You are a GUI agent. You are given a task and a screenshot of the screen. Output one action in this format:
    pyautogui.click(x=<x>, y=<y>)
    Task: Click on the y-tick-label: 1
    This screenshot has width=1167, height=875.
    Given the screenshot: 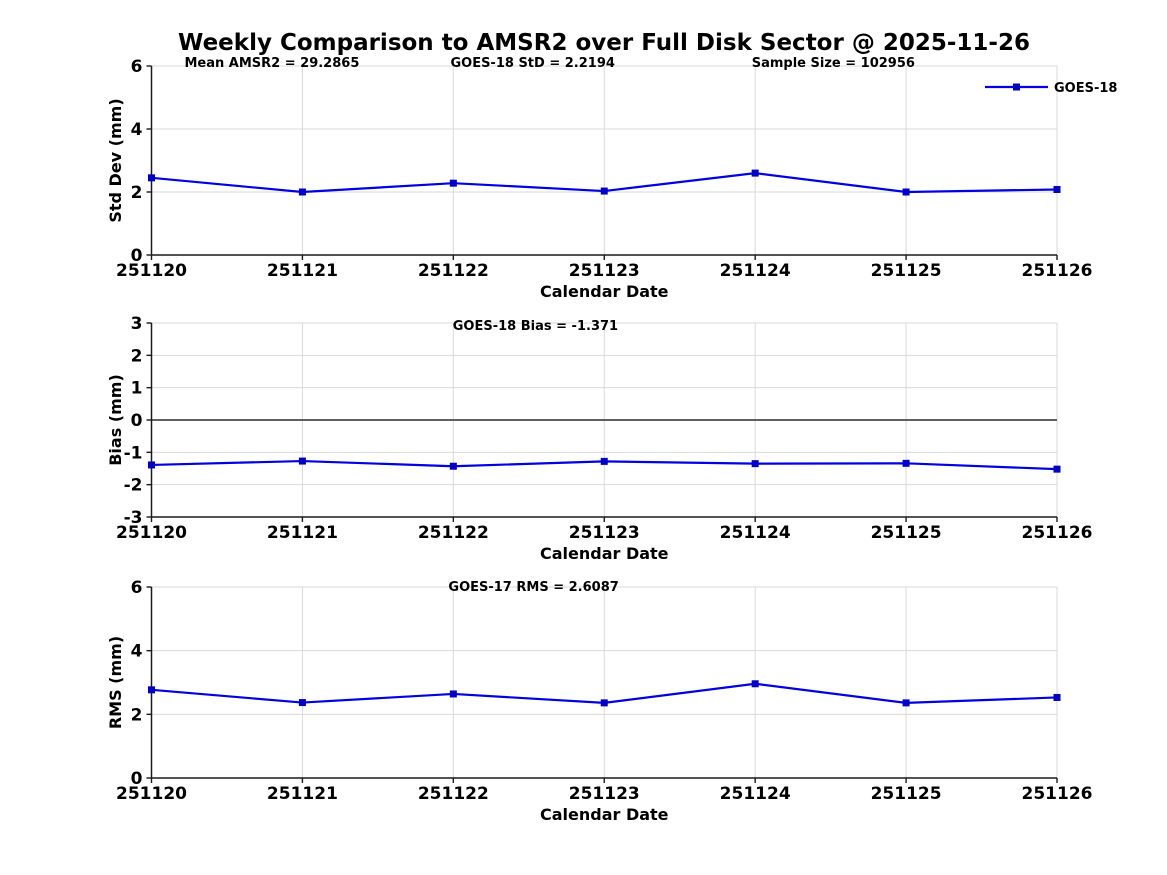 What is the action you would take?
    pyautogui.click(x=137, y=389)
    